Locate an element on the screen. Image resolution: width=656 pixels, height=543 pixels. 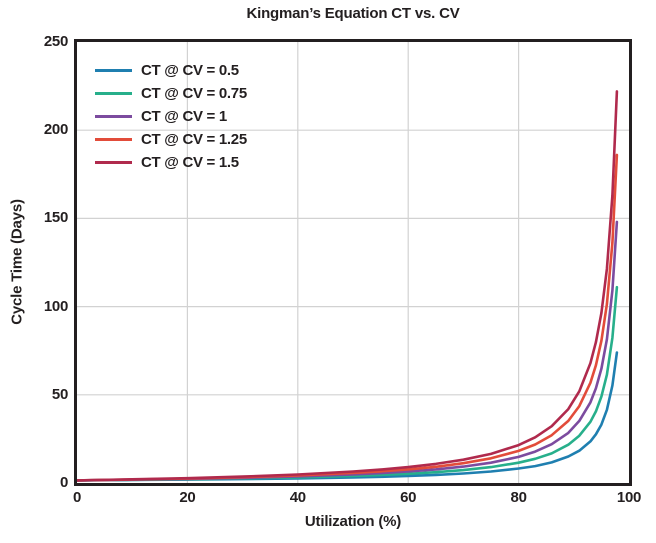
y-tick-label: 50 is located at coordinates (59, 394).